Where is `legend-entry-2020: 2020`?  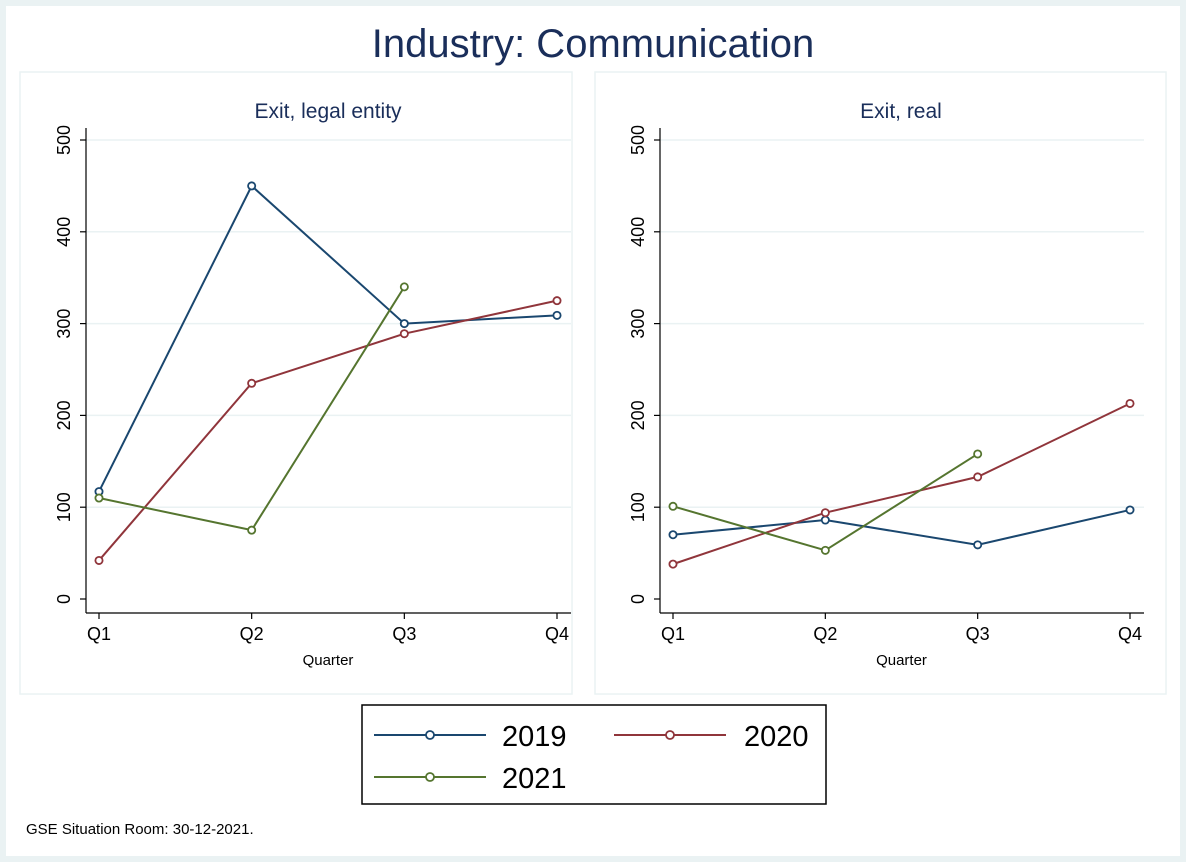 legend-entry-2020: 2020 is located at coordinates (711, 737).